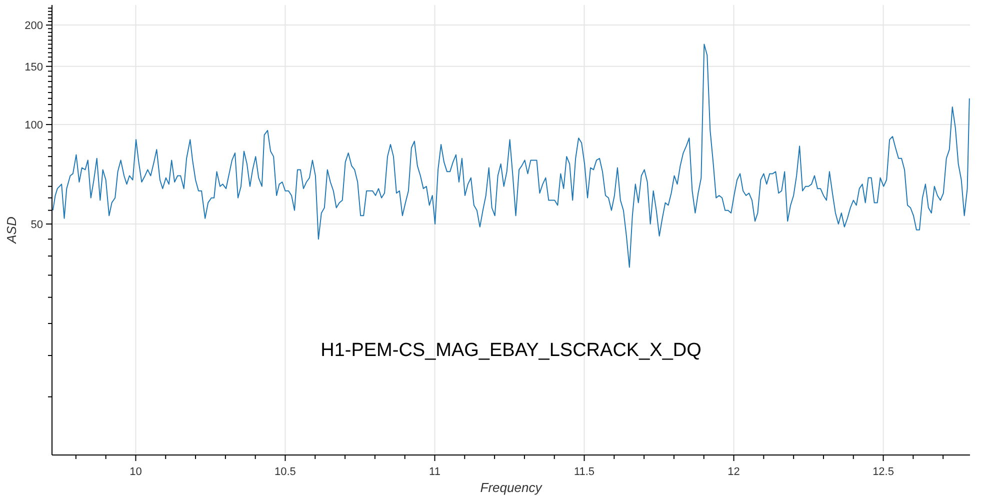 This screenshot has width=1000, height=500. What do you see at coordinates (584, 472) in the screenshot?
I see `x-tick-label: 11.5` at bounding box center [584, 472].